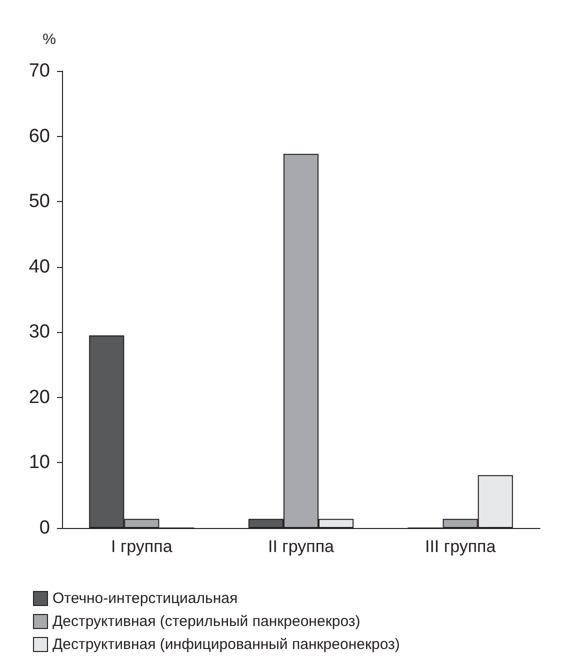  Describe the element at coordinates (206, 621) in the screenshot. I see `legend-label: Деструктивная (стерильный панкреонекроз)` at that location.